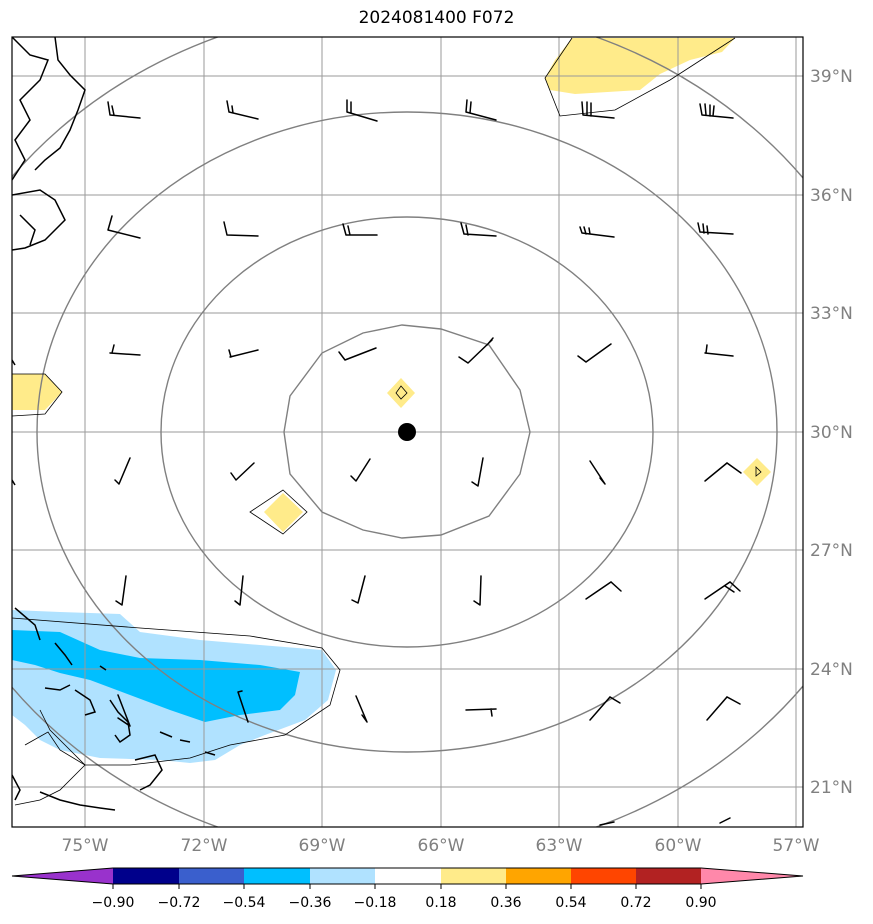  I want to click on colorbar-tick-label: 0.54, so click(570, 903).